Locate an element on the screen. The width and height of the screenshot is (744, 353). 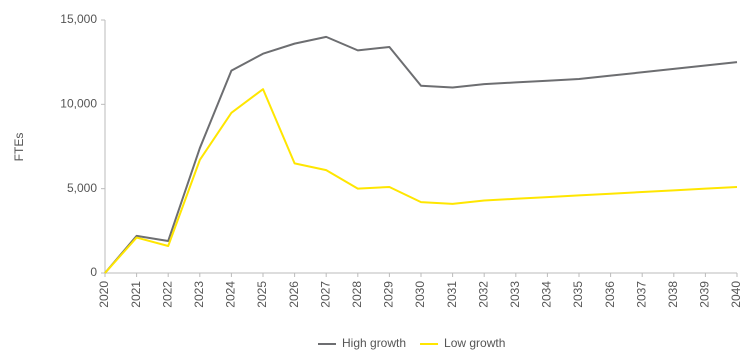
y-tick-label: 15,000 is located at coordinates (78, 19).